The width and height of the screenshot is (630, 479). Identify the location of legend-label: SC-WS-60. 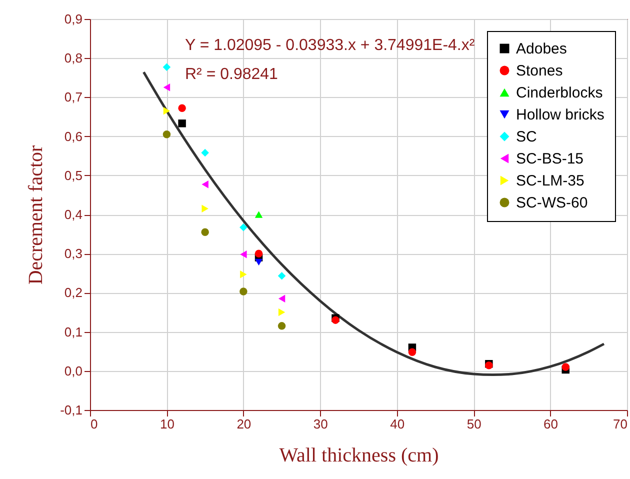
(552, 203).